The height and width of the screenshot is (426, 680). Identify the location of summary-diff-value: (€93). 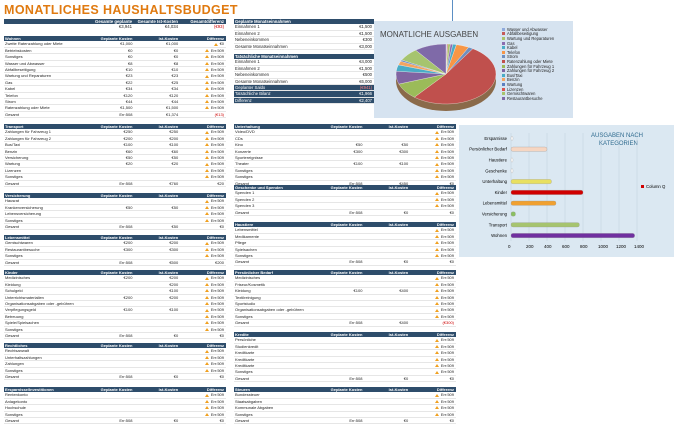
(218, 26).